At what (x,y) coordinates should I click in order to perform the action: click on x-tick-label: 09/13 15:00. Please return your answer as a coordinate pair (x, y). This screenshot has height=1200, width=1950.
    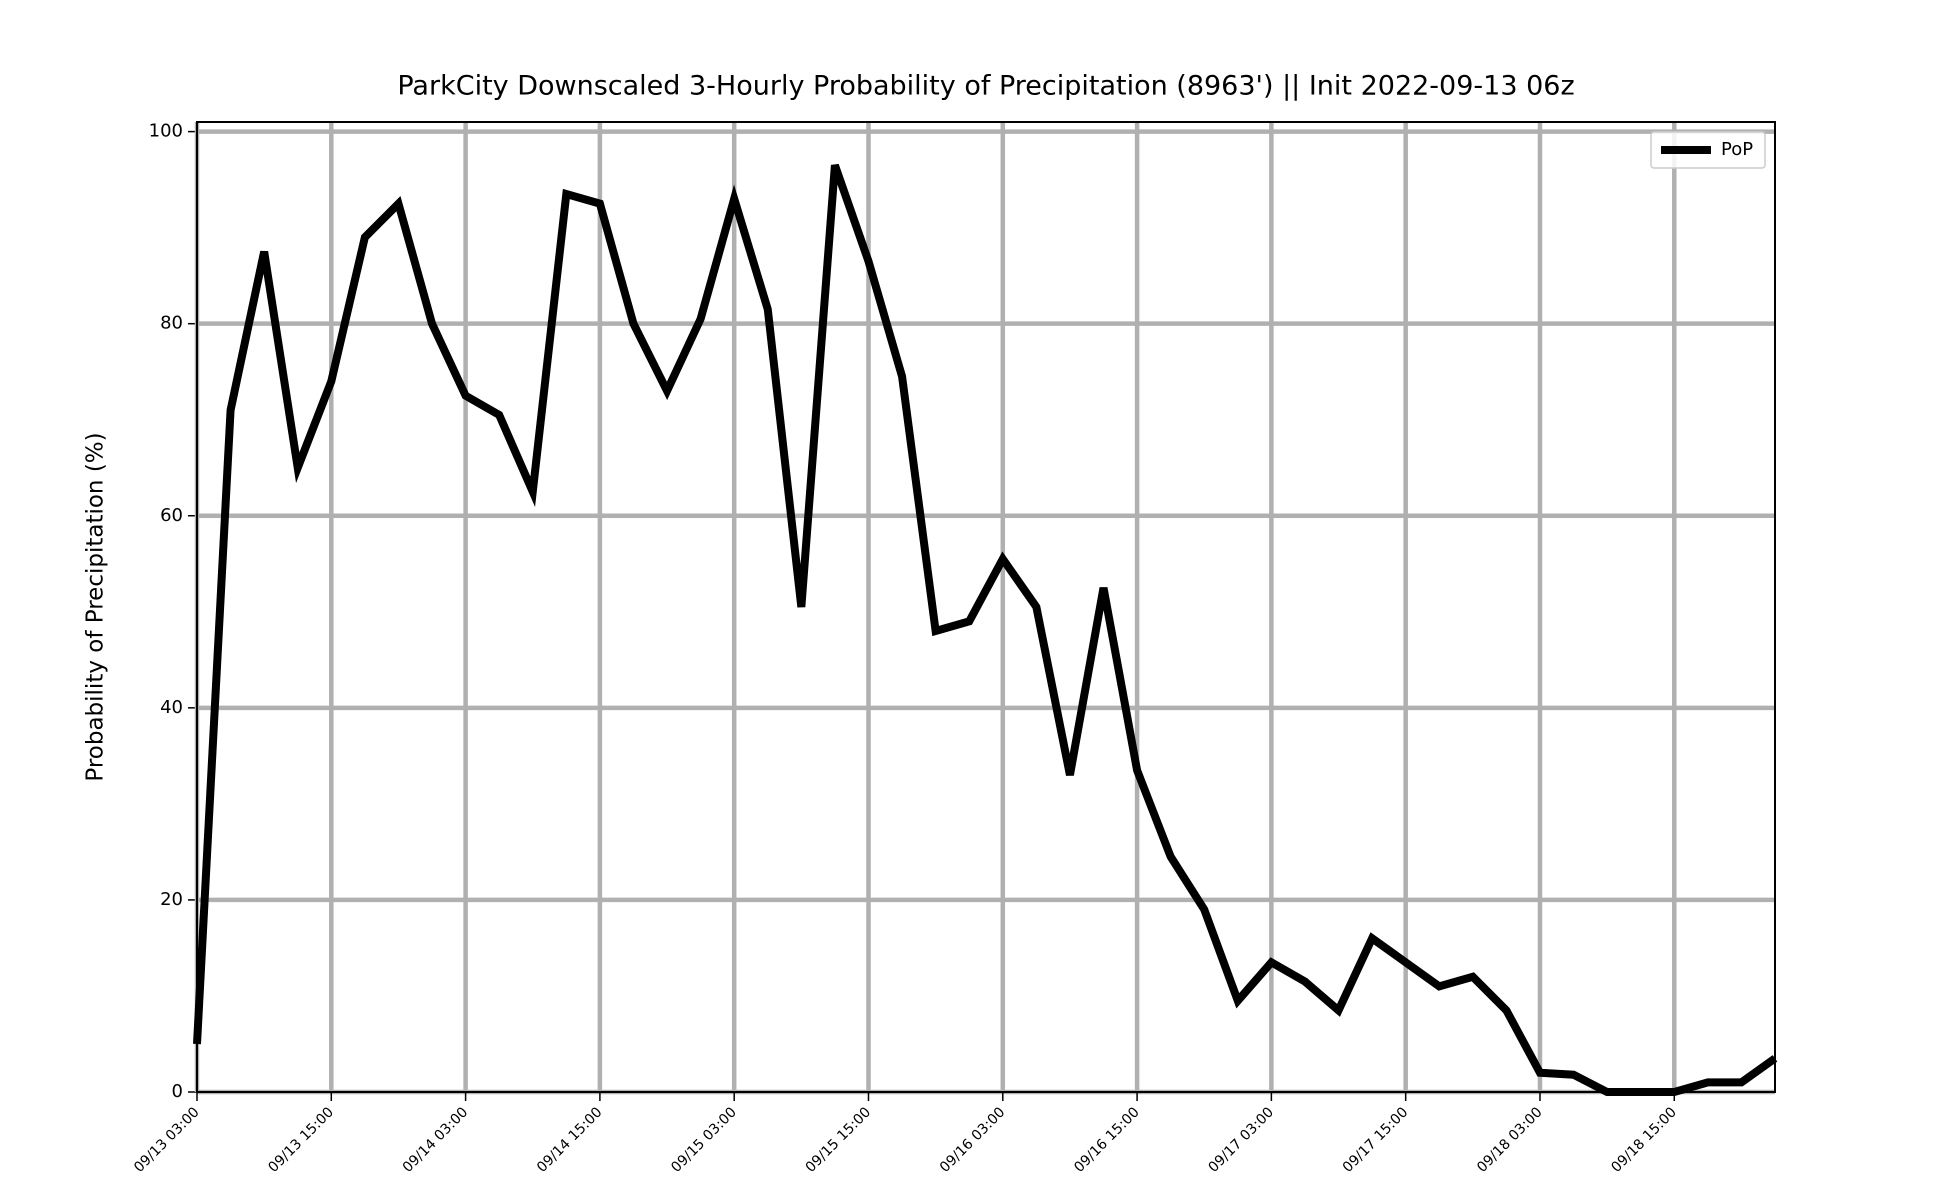
    Looking at the image, I should click on (301, 1140).